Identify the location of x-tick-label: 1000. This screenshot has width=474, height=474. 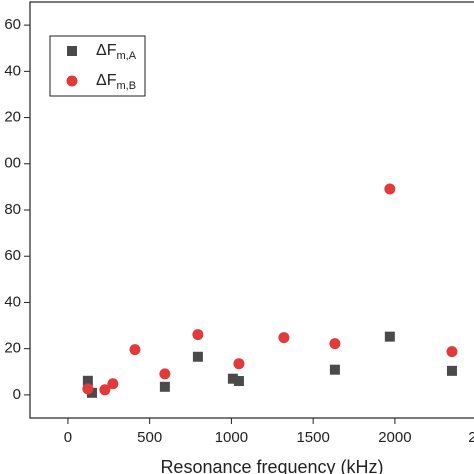
(231, 437).